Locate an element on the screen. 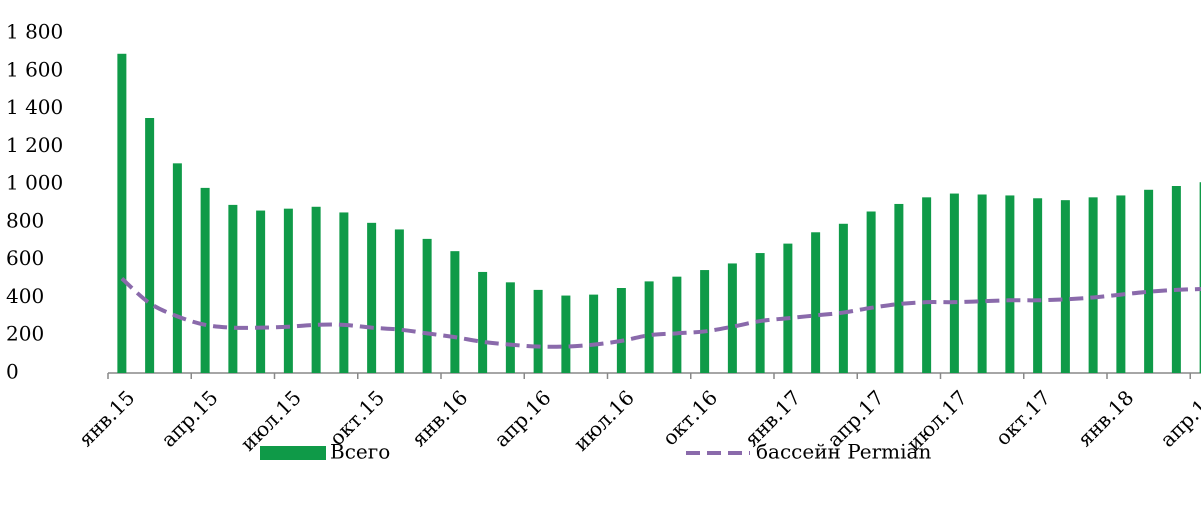 The image size is (1201, 517). y-tick-label: 1 400 is located at coordinates (34, 107).